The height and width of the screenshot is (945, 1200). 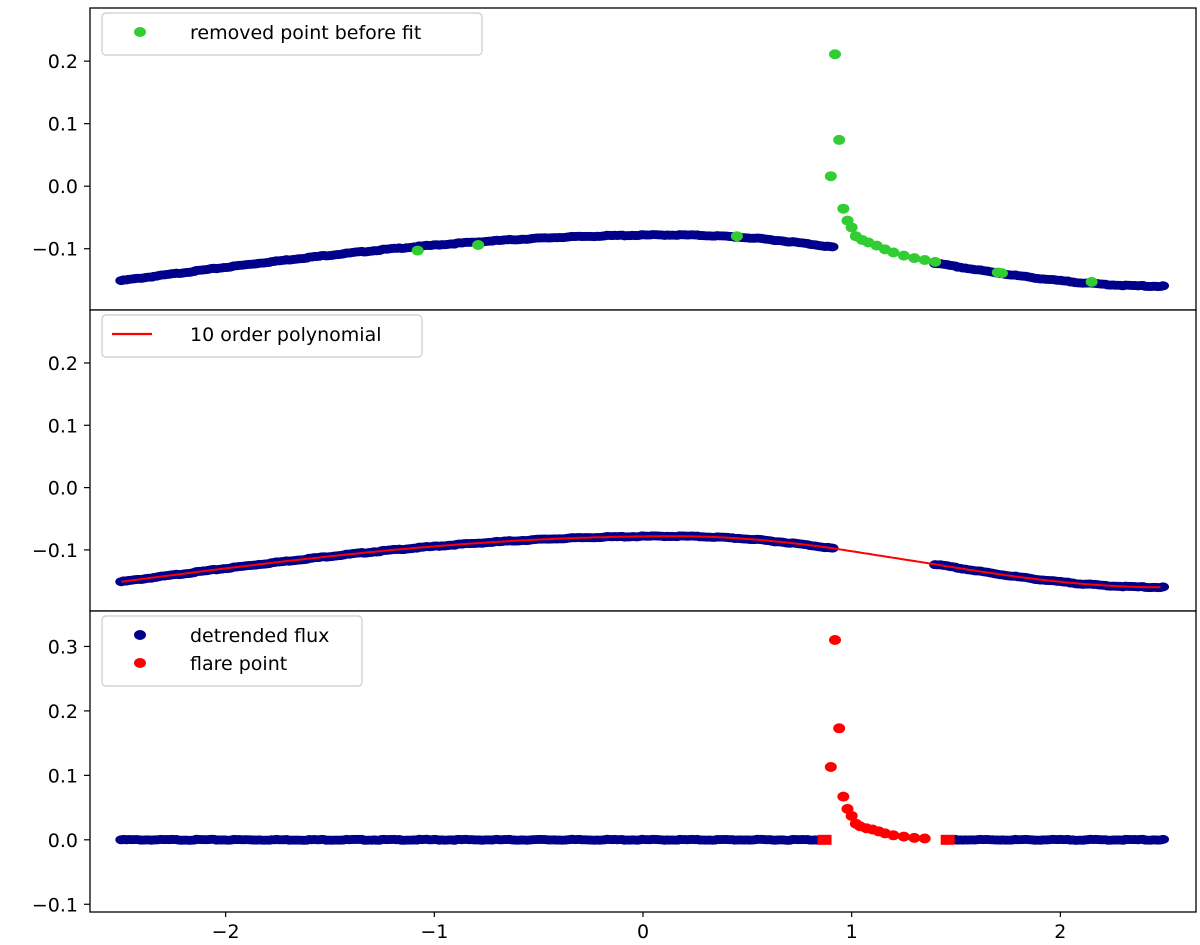 What do you see at coordinates (238, 664) in the screenshot?
I see `legend-label: flare point` at bounding box center [238, 664].